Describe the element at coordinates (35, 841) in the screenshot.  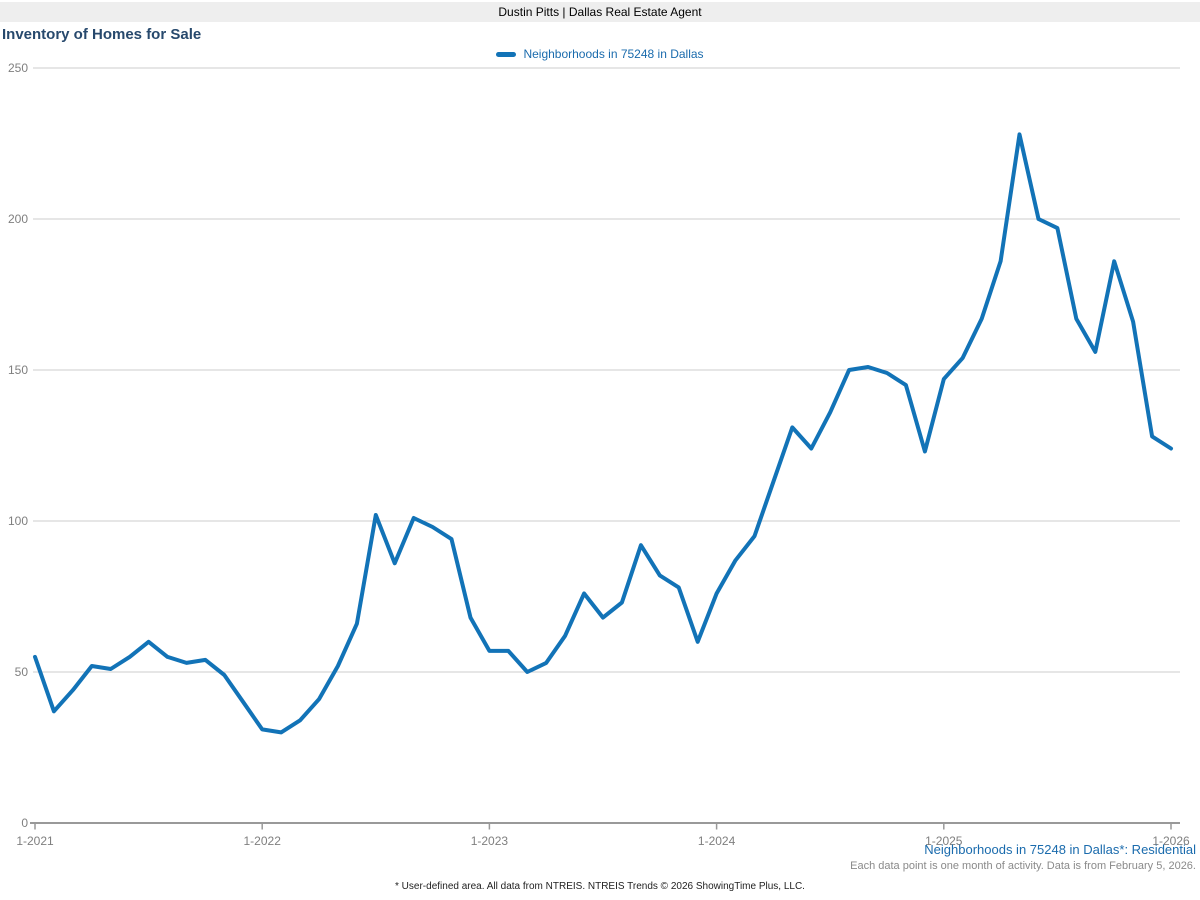
I see `x-axis-label-1-2021: 1-2021` at that location.